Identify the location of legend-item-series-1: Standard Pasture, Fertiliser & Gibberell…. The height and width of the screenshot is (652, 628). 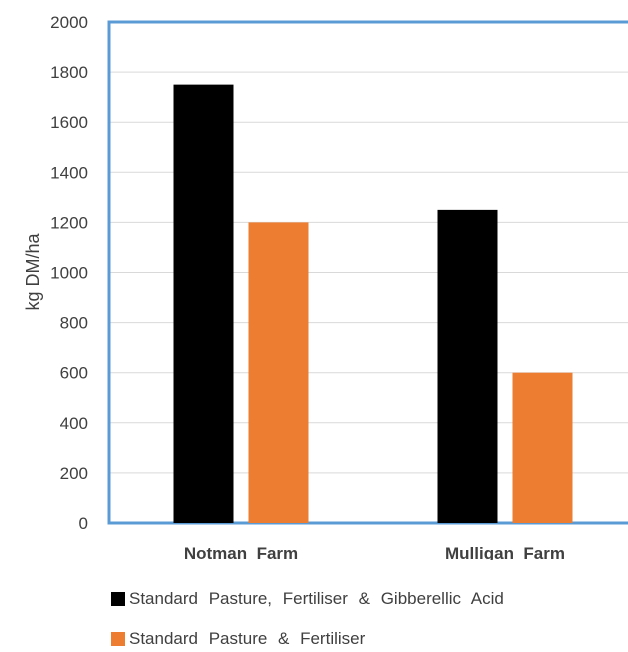
(307, 599).